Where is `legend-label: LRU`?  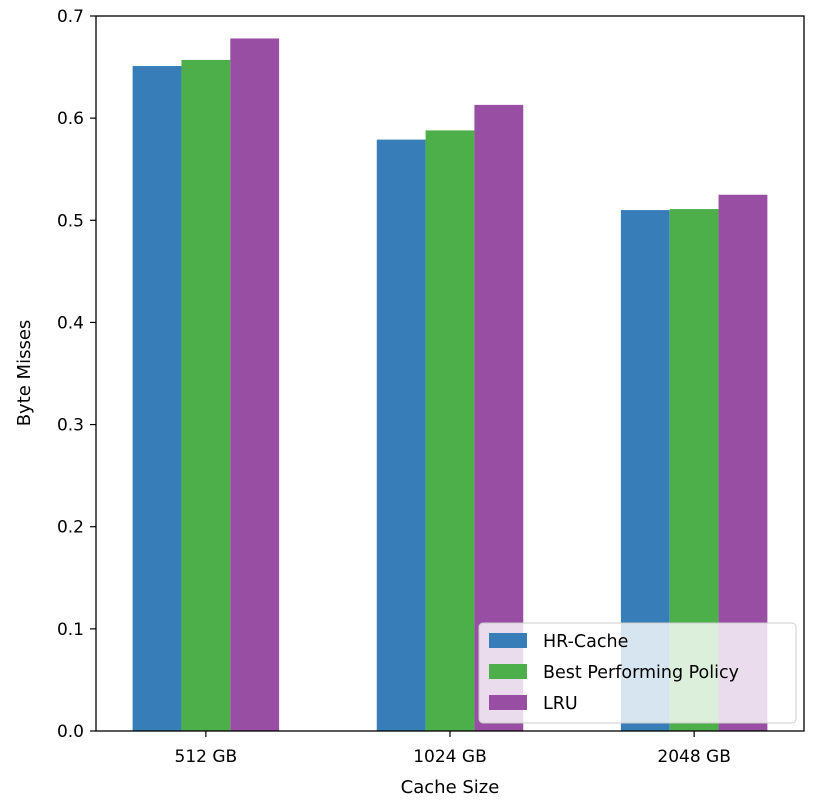
legend-label: LRU is located at coordinates (560, 704).